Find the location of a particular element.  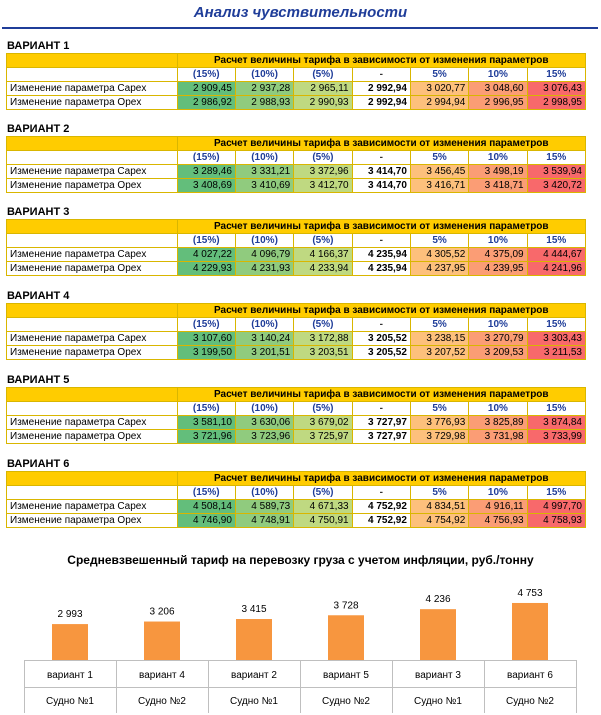

value-cell: 4 754,92 is located at coordinates (439, 520).